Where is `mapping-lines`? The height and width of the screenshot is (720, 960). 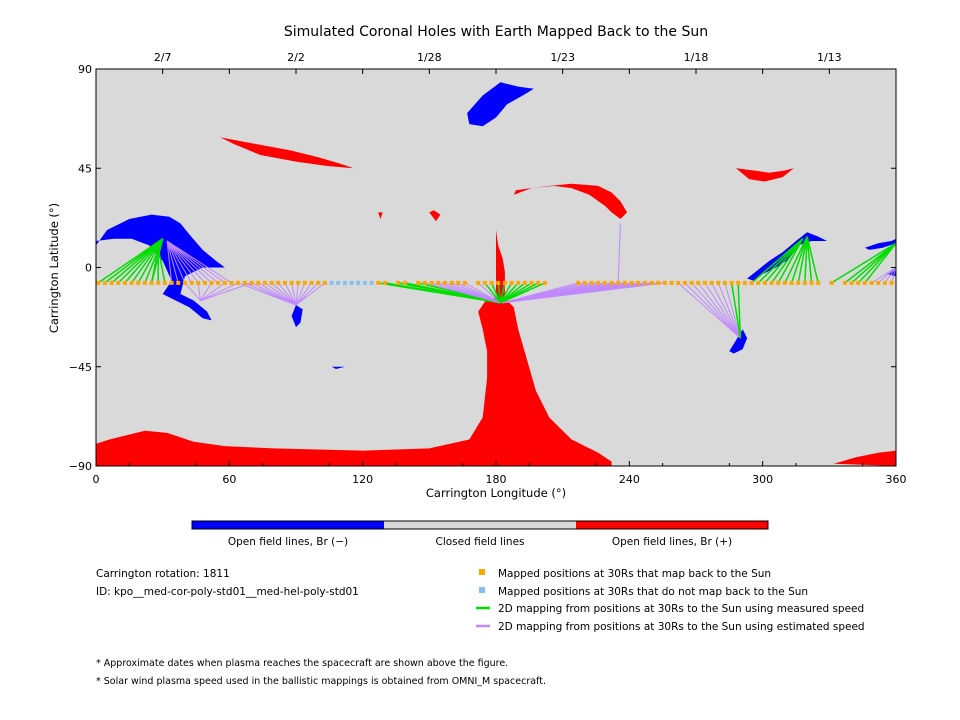
mapping-lines is located at coordinates (497, 281).